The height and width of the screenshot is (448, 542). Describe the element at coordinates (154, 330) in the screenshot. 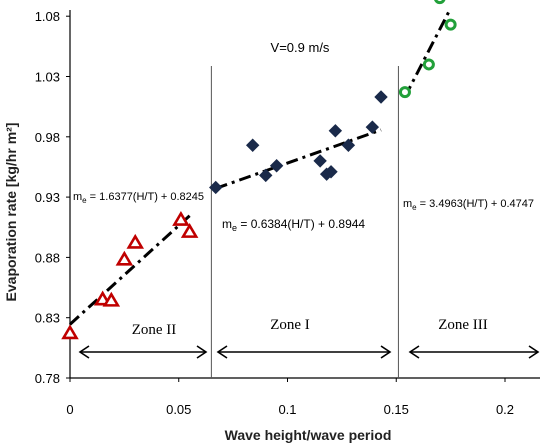

I see `zone-label-ii: Zone II` at that location.